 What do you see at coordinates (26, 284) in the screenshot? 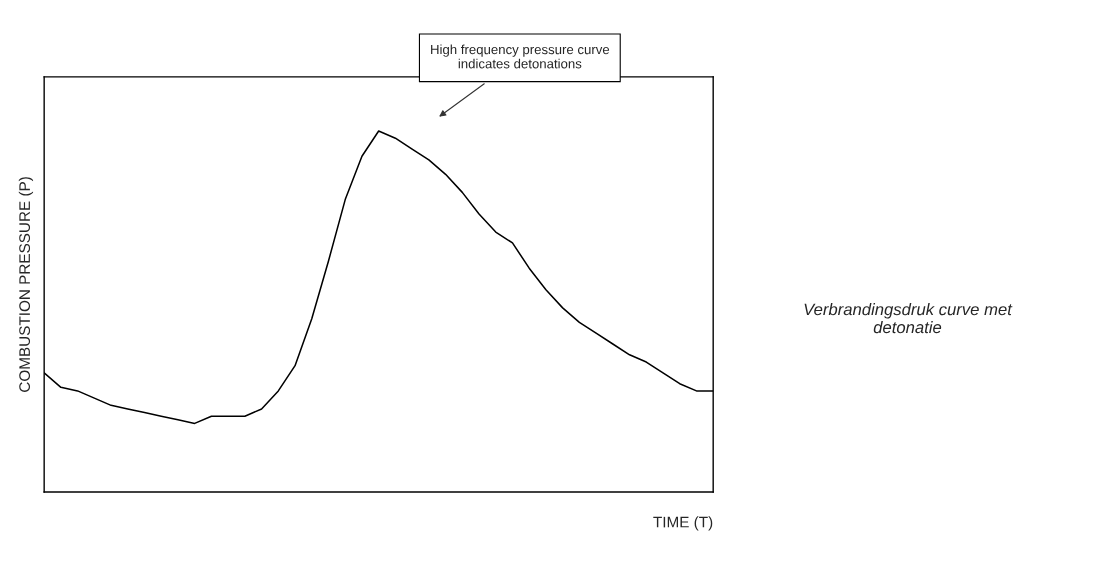
I see `y-axis-title: COMBUSTION PRESSURE (P)` at bounding box center [26, 284].